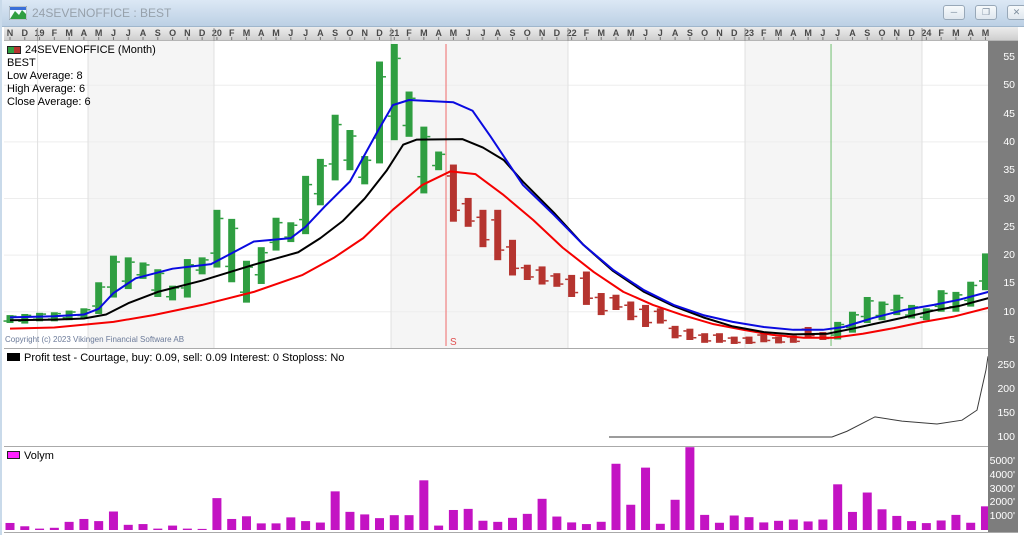  What do you see at coordinates (1002, 502) in the screenshot?
I see `volume-axis-label: 2000'` at bounding box center [1002, 502].